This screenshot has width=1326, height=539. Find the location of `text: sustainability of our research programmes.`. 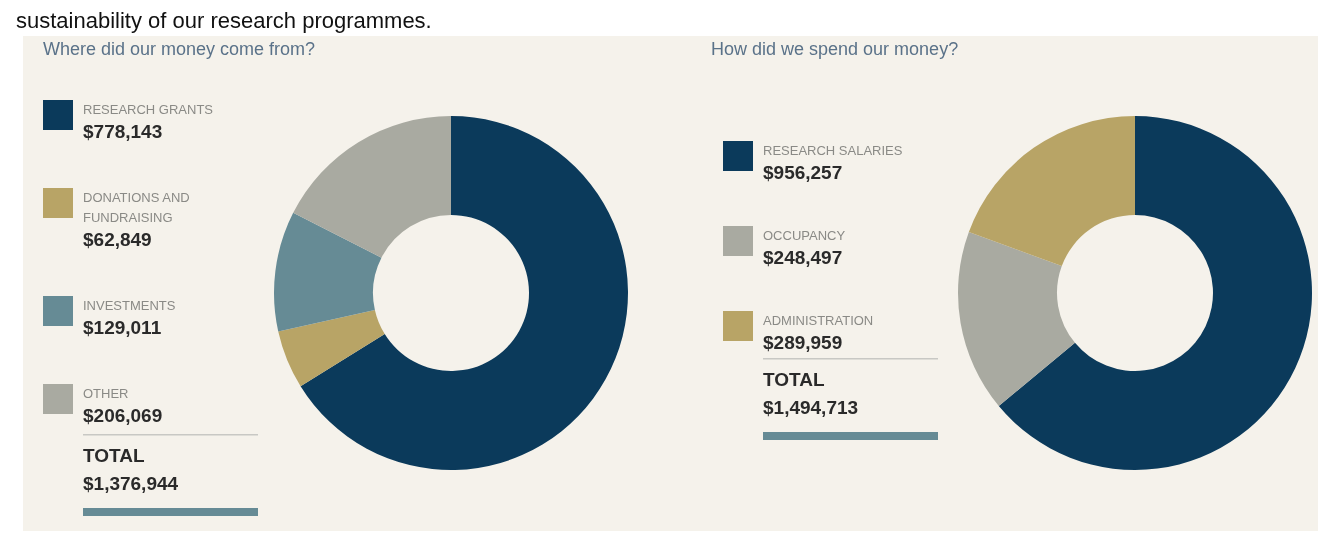

text: sustainability of our research programmes. is located at coordinates (224, 20).